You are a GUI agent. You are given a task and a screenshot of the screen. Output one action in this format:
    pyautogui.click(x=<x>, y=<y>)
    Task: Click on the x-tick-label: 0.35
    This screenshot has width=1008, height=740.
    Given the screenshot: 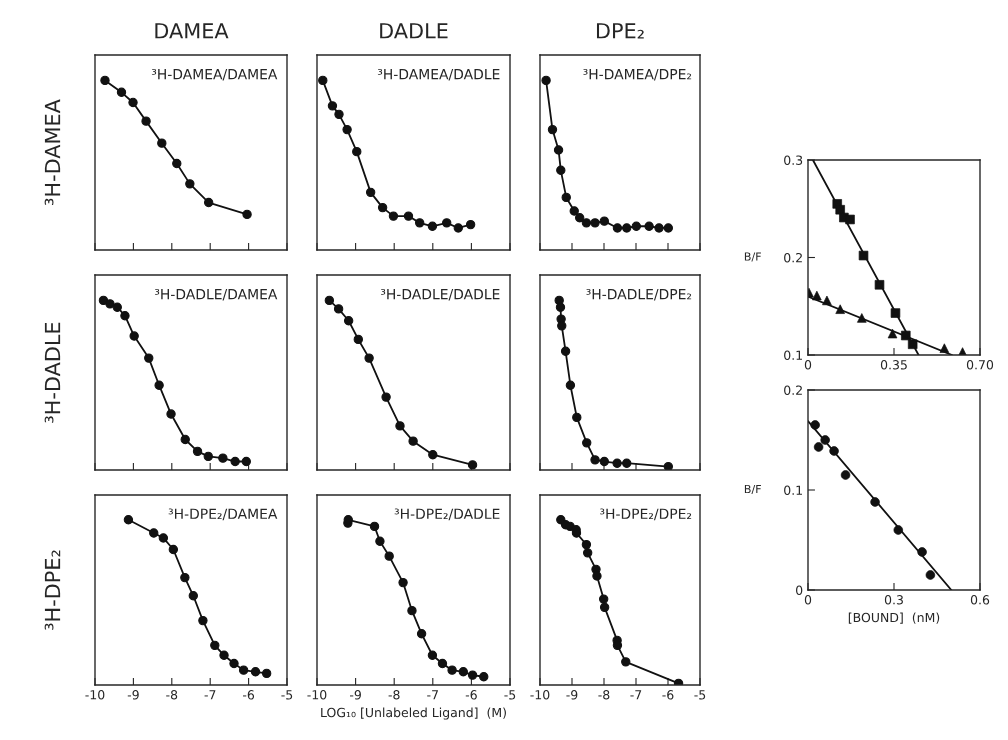 What is the action you would take?
    pyautogui.click(x=893, y=365)
    